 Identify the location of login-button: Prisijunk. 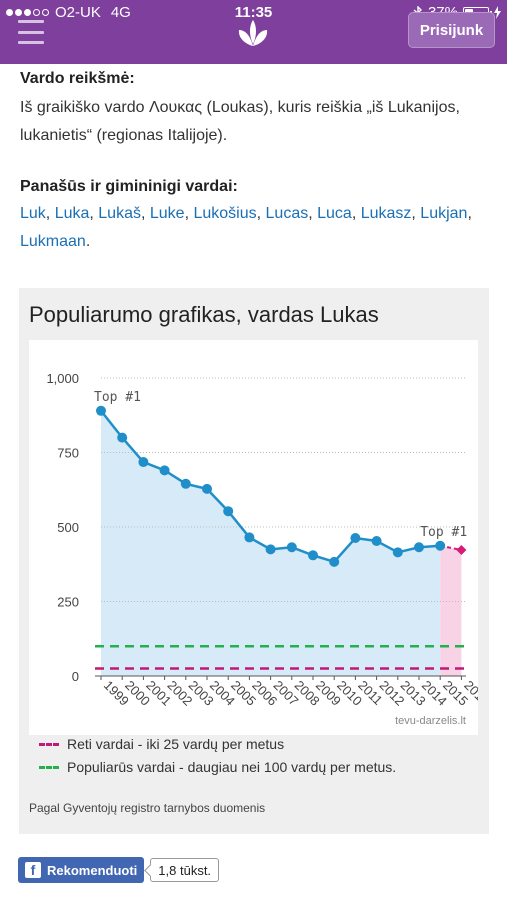
(451, 30).